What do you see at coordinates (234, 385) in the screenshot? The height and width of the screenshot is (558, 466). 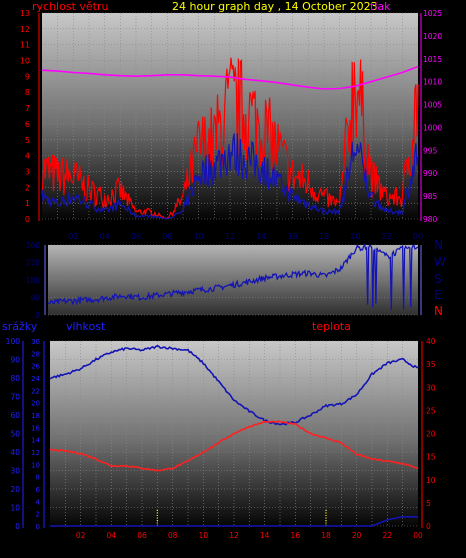 I see `humidity-line` at bounding box center [234, 385].